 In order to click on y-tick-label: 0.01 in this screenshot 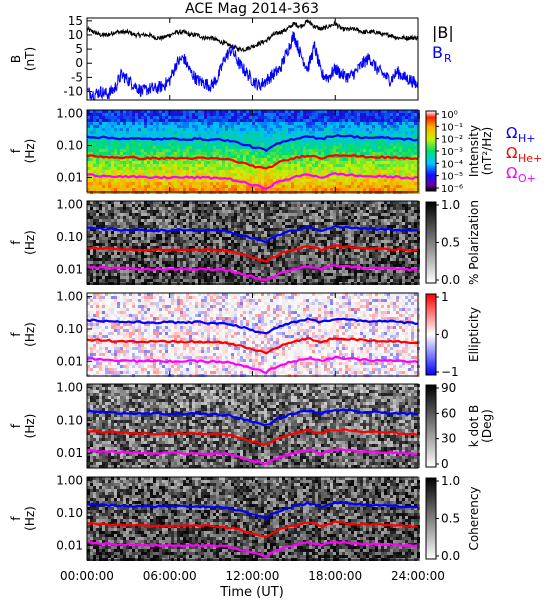, I will do `click(69, 177)`.